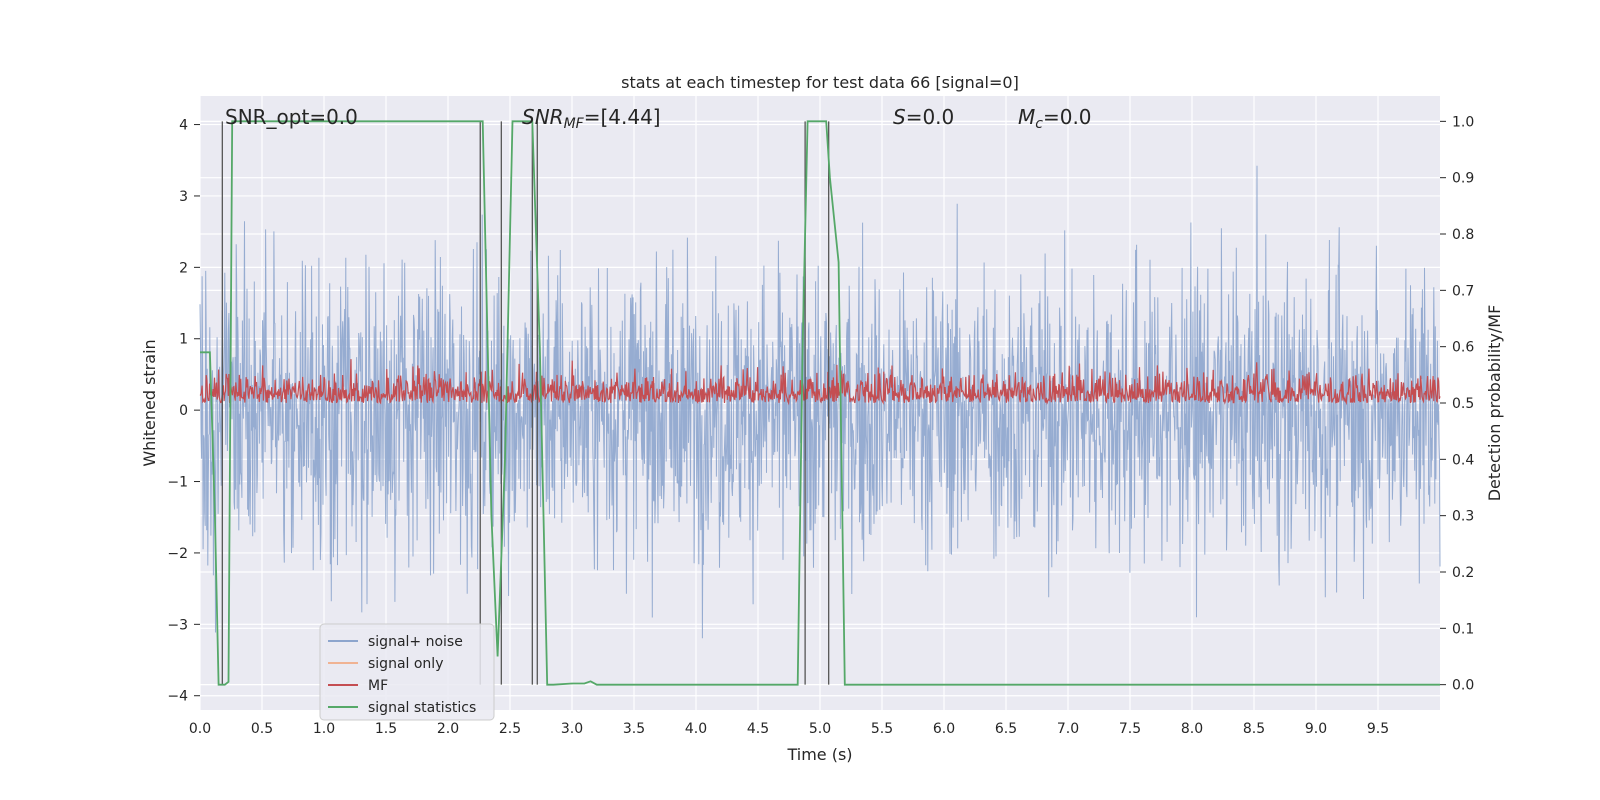 The image size is (1600, 800). I want to click on x-tick-label: 4.5, so click(758, 729).